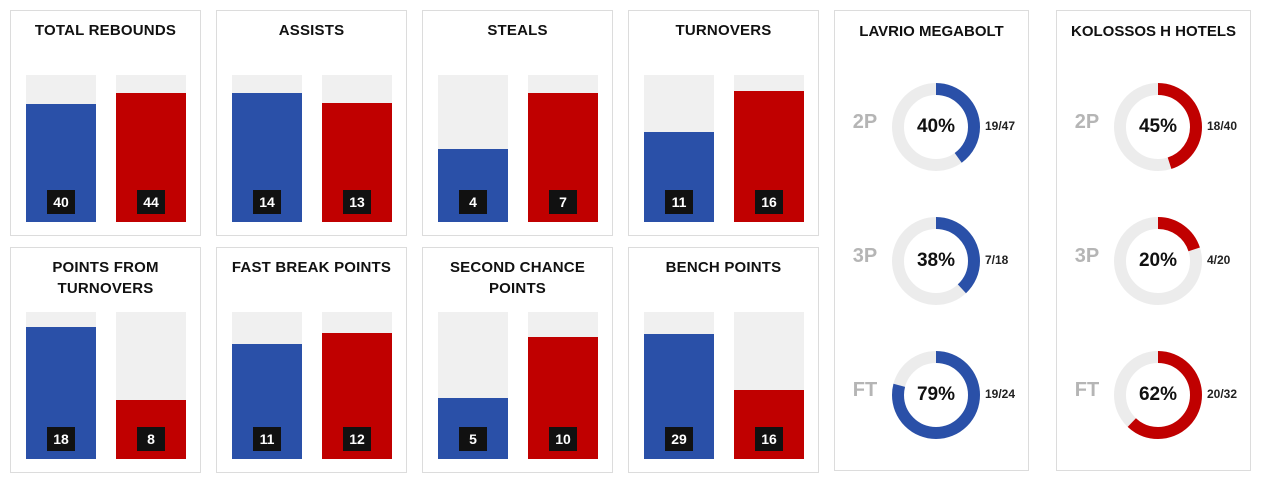 The width and height of the screenshot is (1268, 490). What do you see at coordinates (563, 385) in the screenshot?
I see `bar-track-away: 10` at bounding box center [563, 385].